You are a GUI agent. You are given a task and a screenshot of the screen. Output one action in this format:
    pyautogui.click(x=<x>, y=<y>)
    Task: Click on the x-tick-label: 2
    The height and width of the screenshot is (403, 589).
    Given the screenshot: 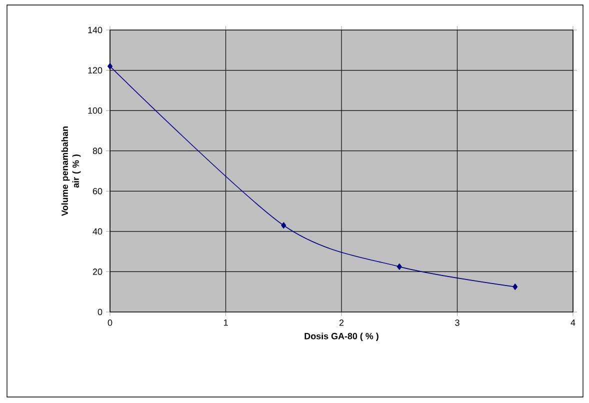 What is the action you would take?
    pyautogui.click(x=341, y=323)
    